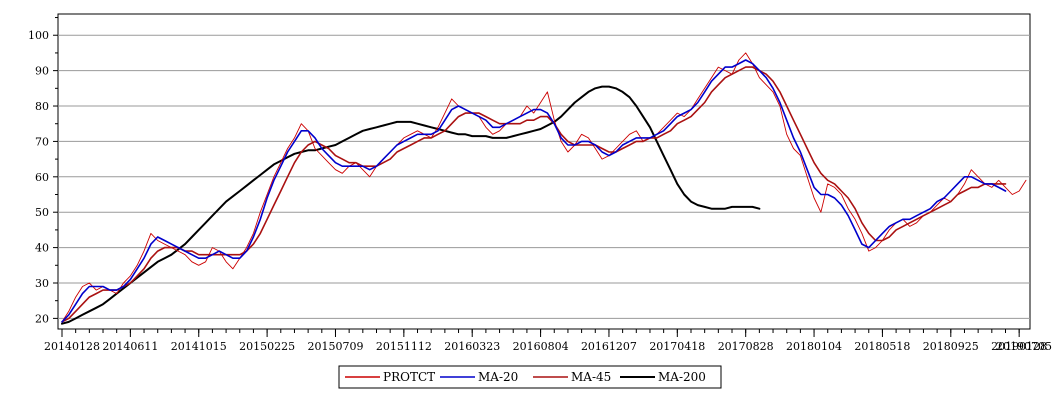 The width and height of the screenshot is (1060, 400). I want to click on x-tick-label: 20150225, so click(267, 346).